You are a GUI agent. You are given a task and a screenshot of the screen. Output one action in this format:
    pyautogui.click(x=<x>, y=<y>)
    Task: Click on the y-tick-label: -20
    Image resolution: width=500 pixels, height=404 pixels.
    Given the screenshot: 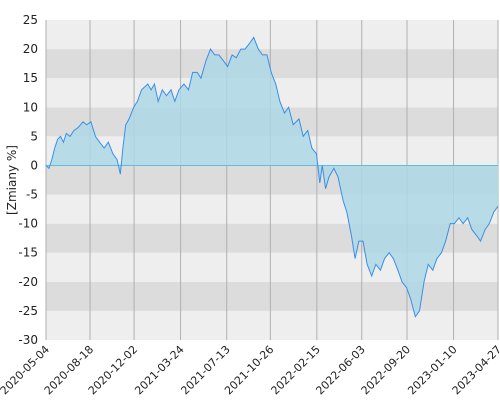 What is the action you would take?
    pyautogui.click(x=28, y=282)
    